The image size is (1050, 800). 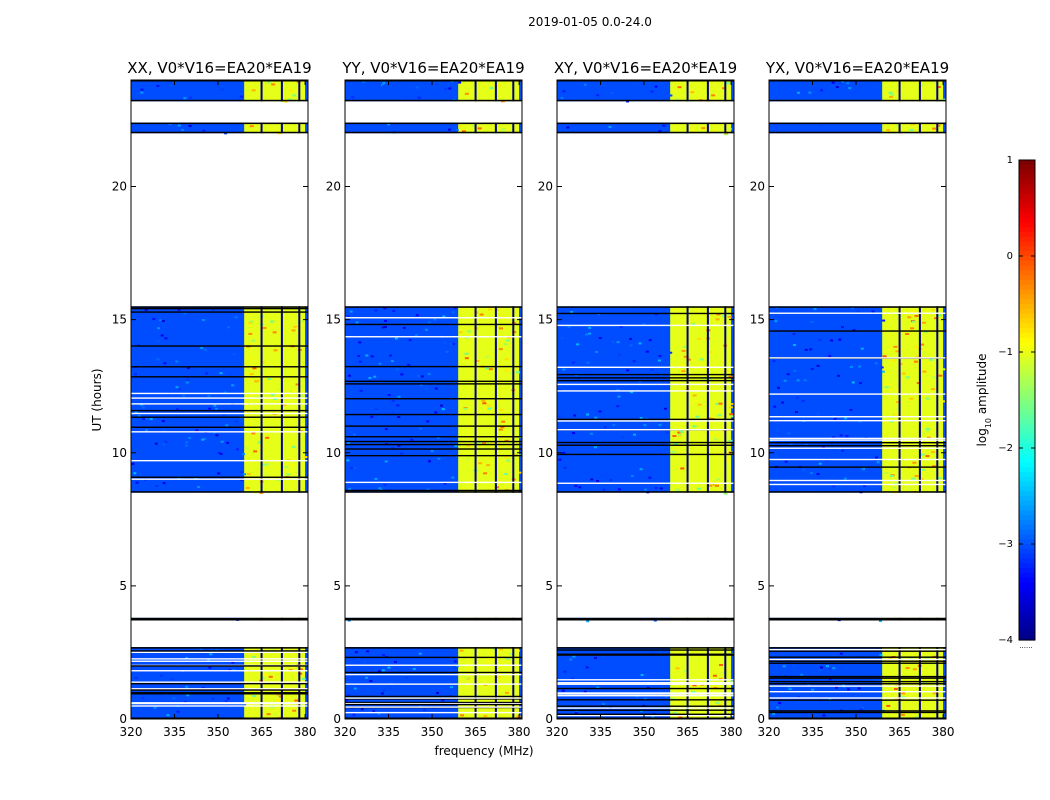 I want to click on colorbar-tick-label: −4, so click(x=1005, y=640).